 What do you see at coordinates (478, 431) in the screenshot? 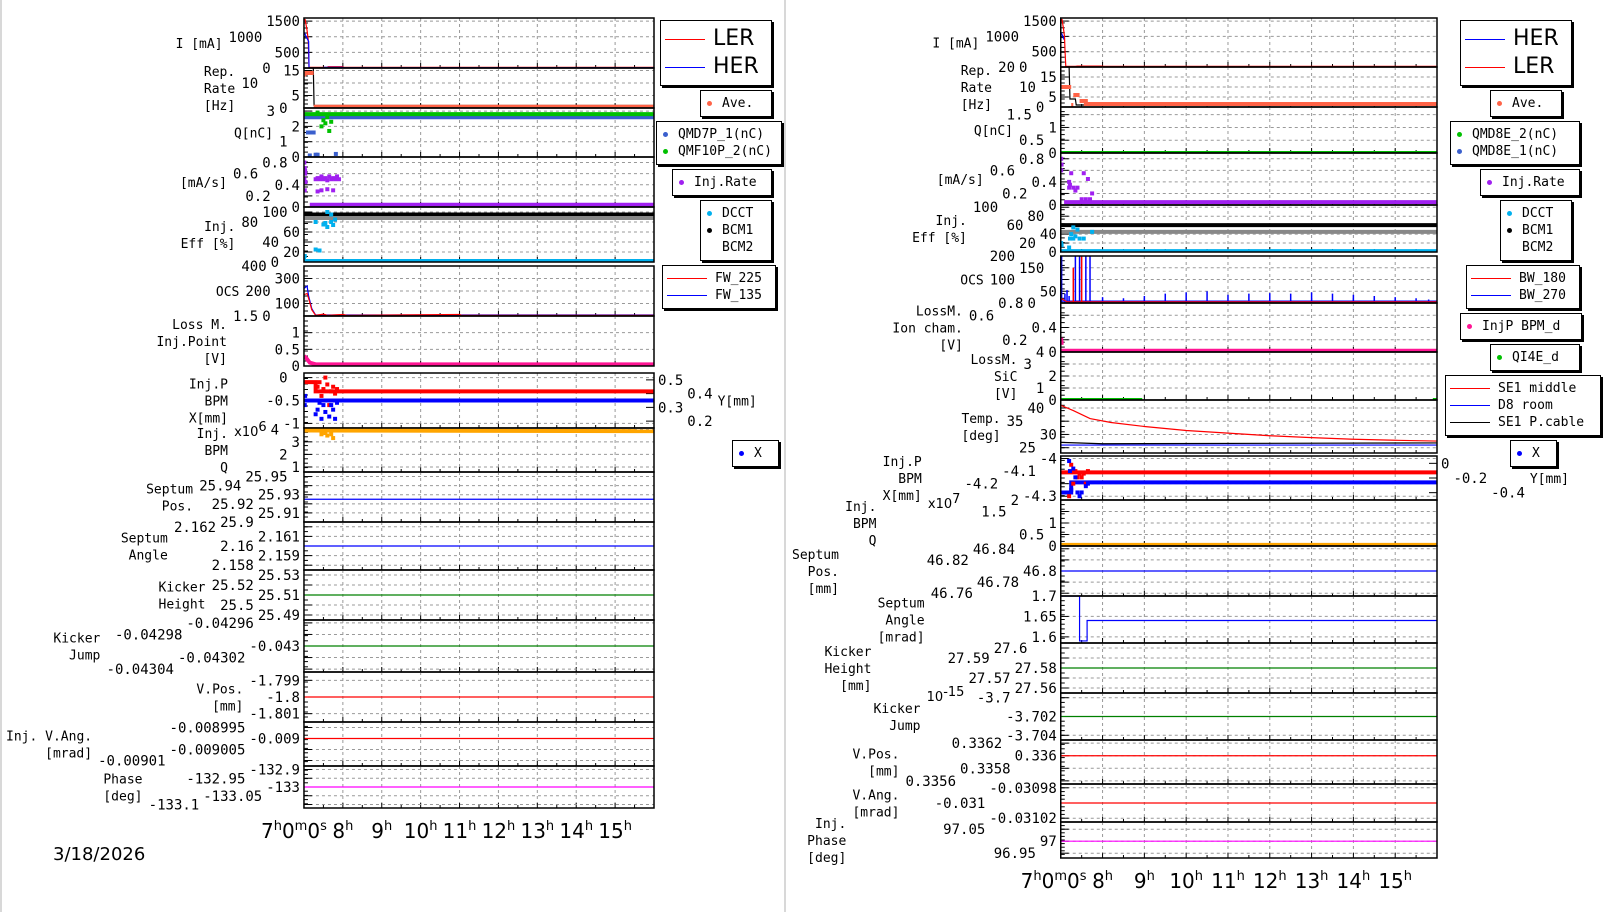
I see `series-orange-line` at bounding box center [478, 431].